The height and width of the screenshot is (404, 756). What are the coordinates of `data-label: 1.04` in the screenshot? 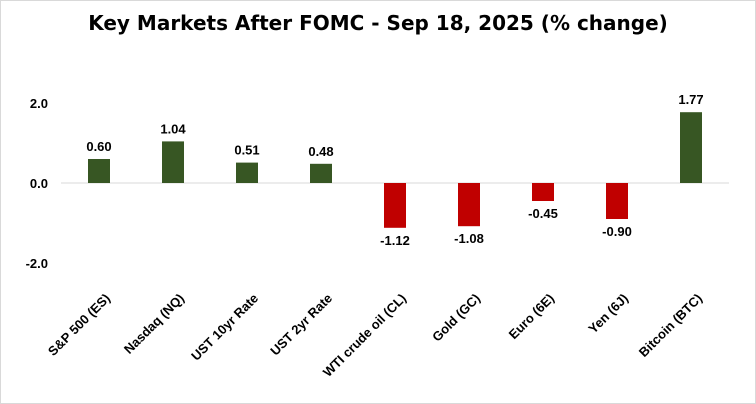 It's located at (173, 128).